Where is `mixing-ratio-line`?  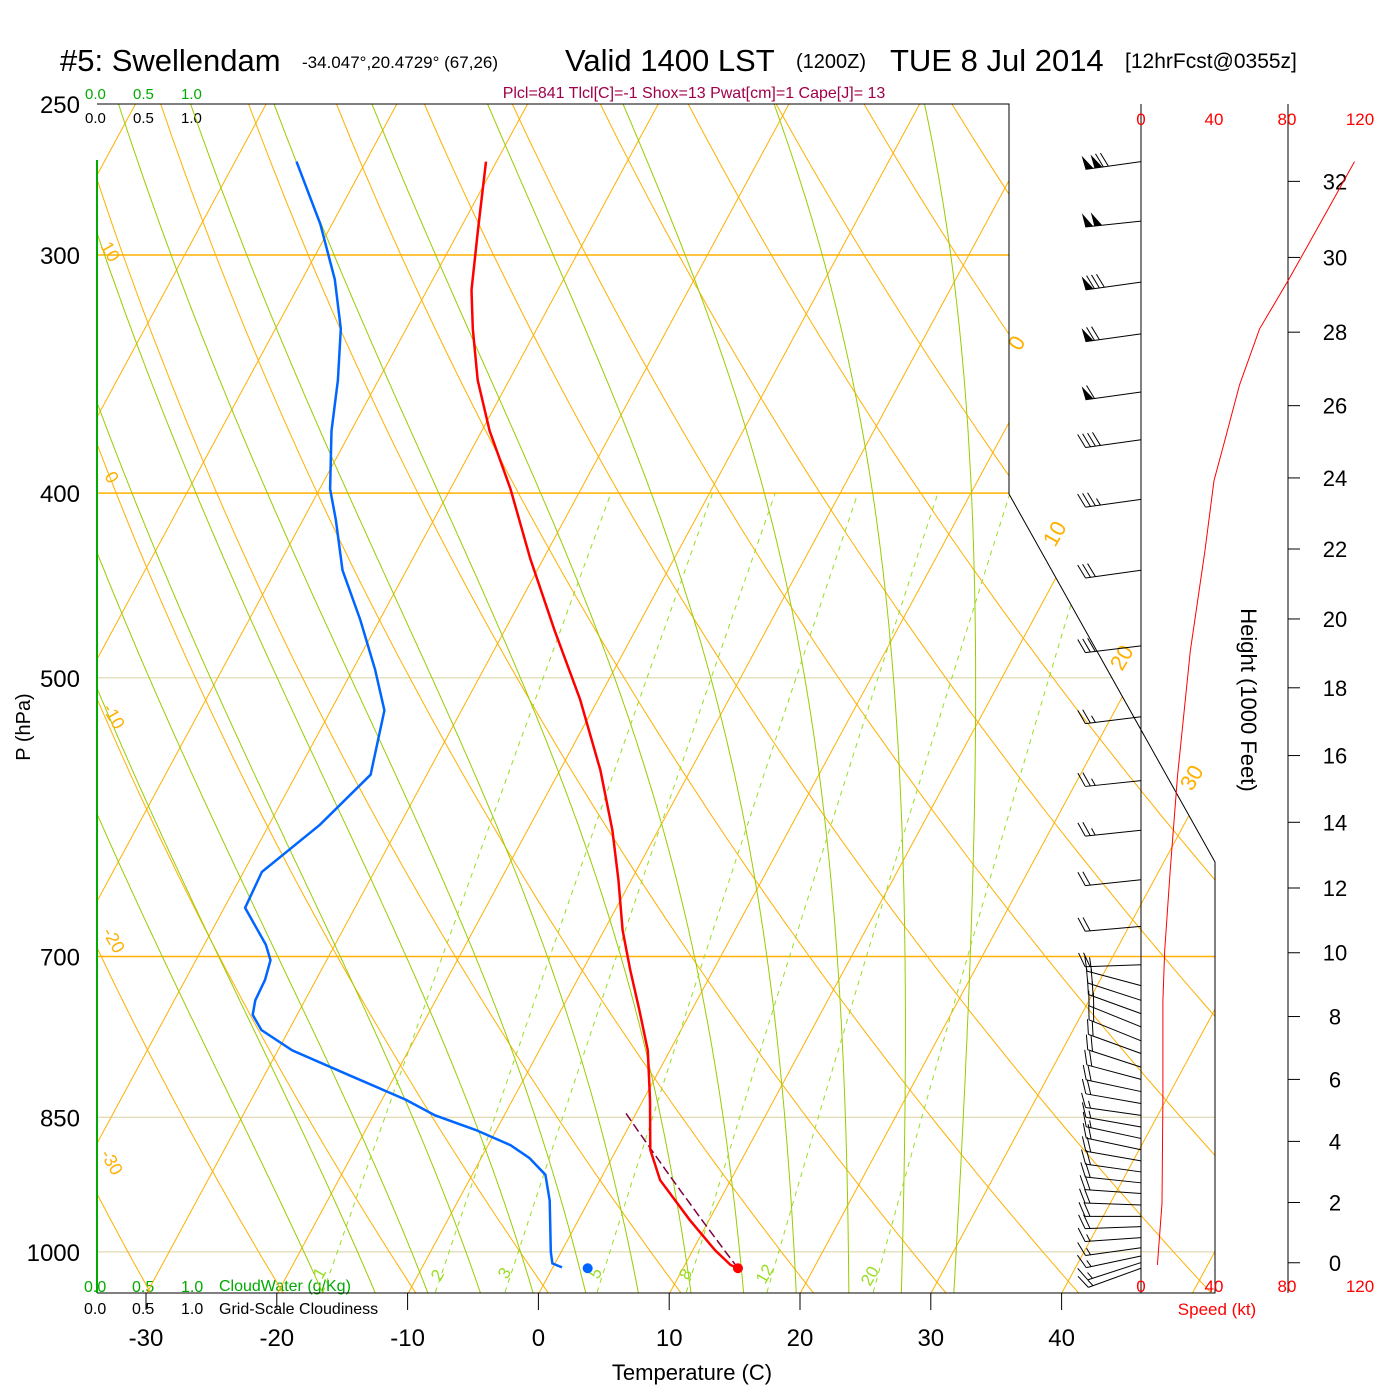 mixing-ratio-line is located at coordinates (812, 893).